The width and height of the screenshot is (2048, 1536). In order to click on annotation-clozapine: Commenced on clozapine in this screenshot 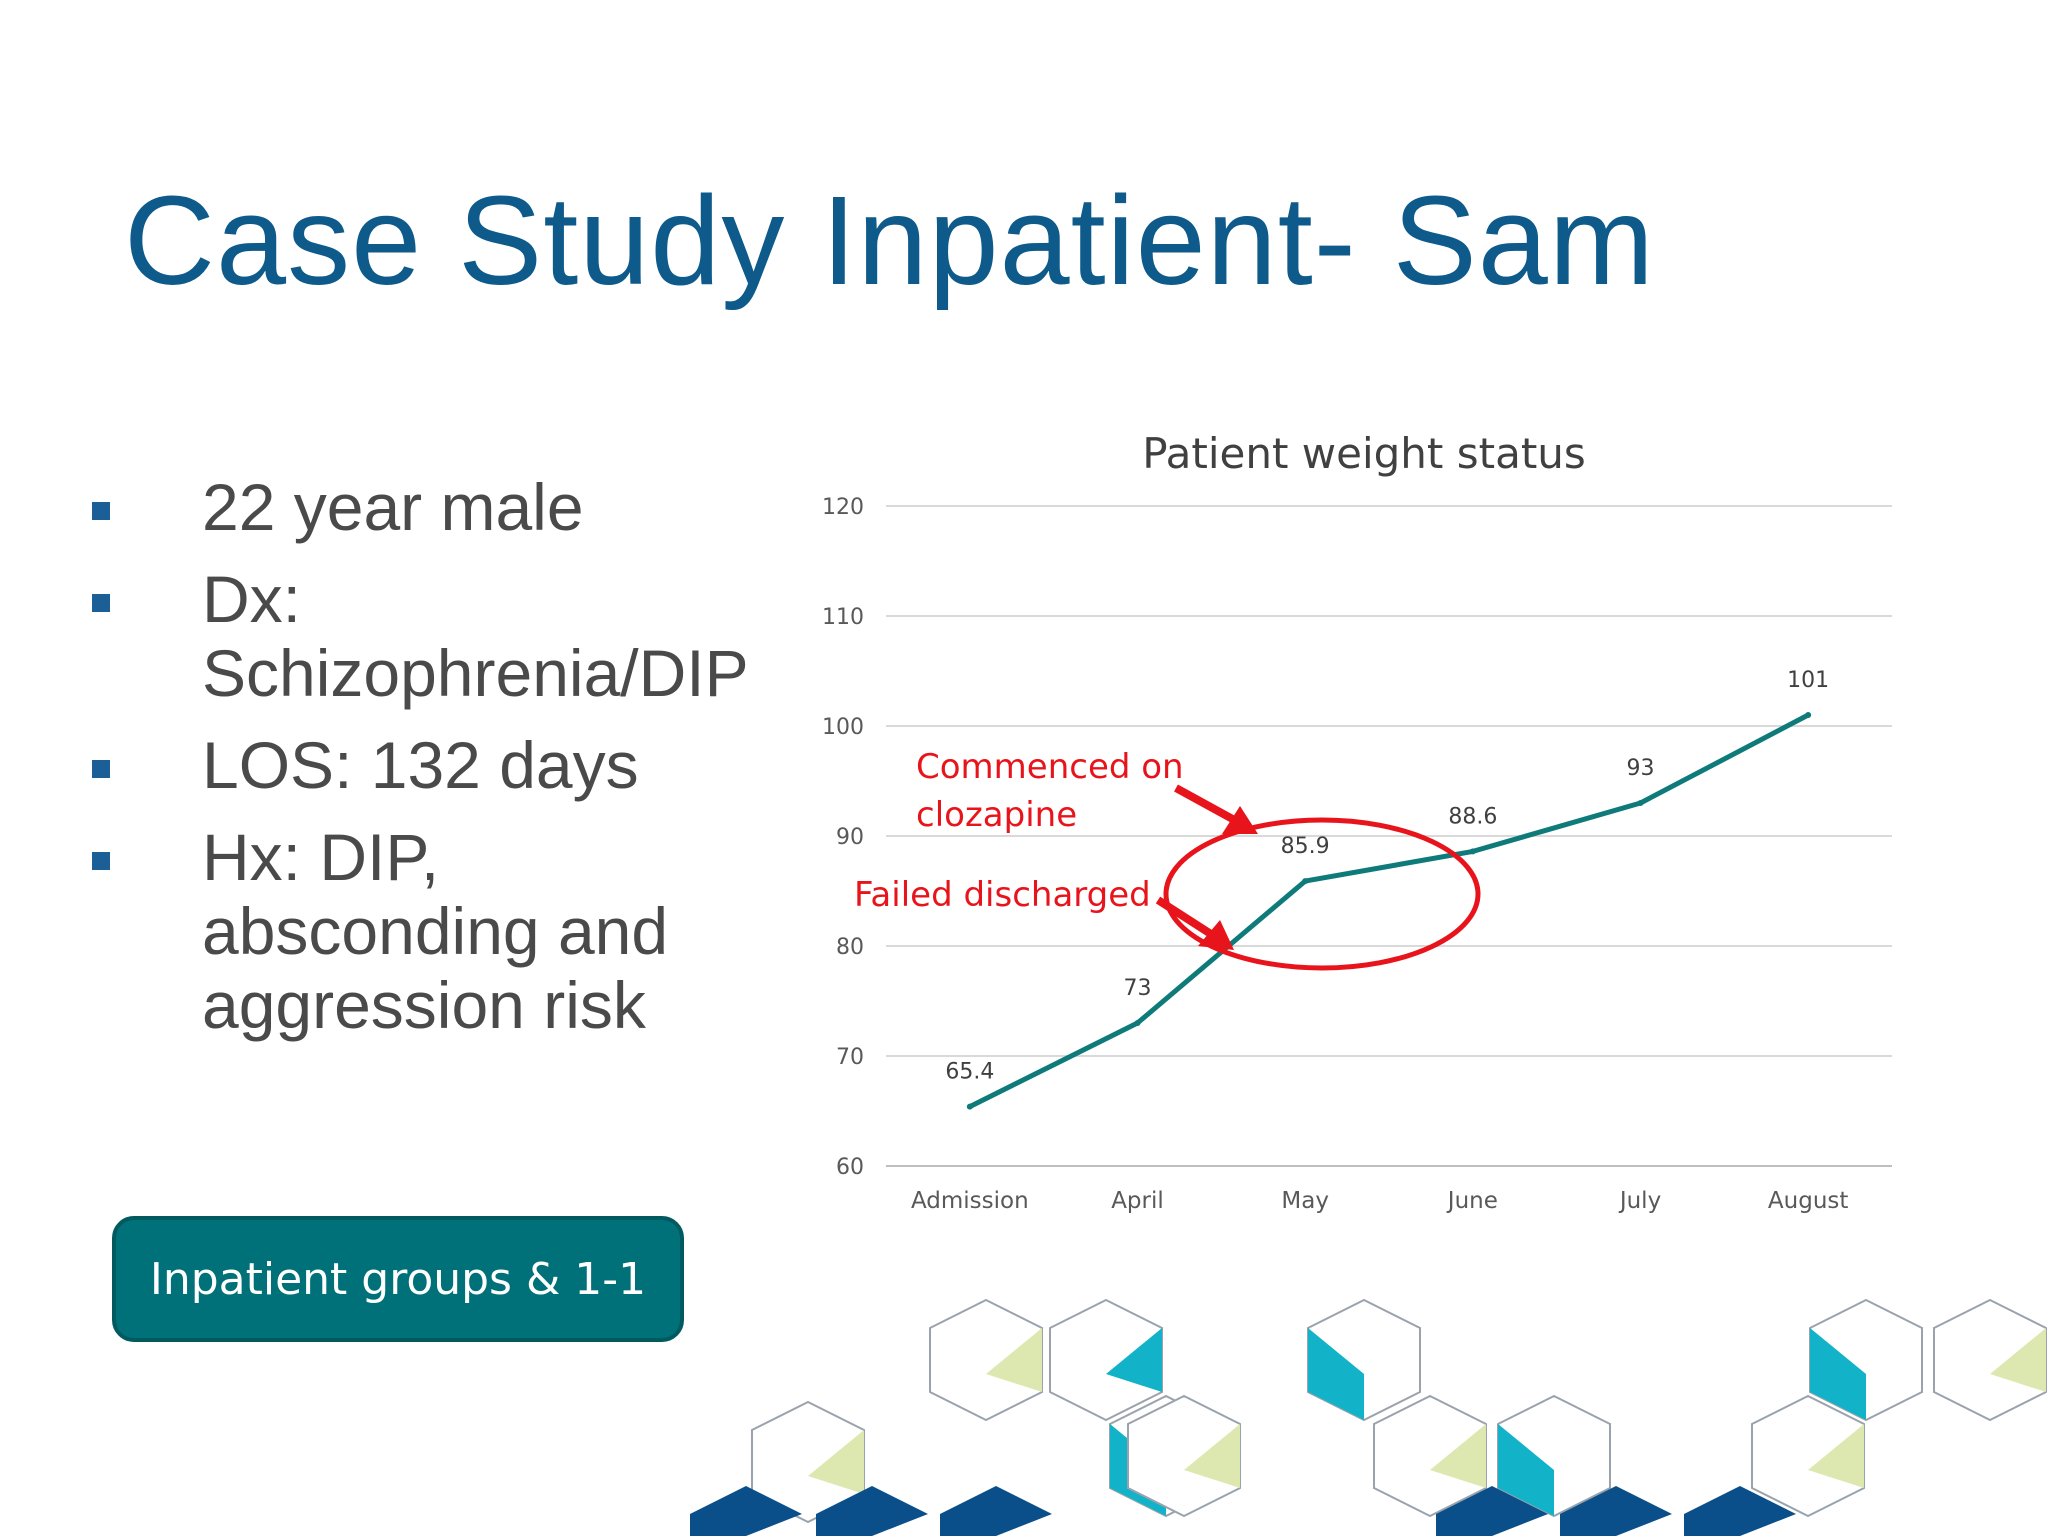, I will do `click(1087, 791)`.